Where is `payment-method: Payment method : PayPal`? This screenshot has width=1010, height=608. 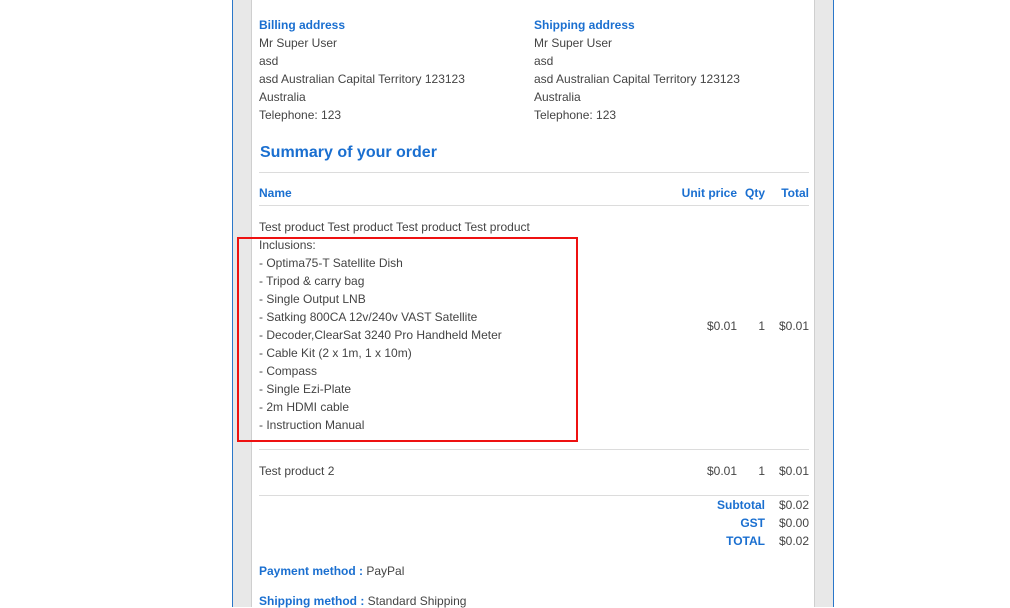 payment-method: Payment method : PayPal is located at coordinates (331, 571).